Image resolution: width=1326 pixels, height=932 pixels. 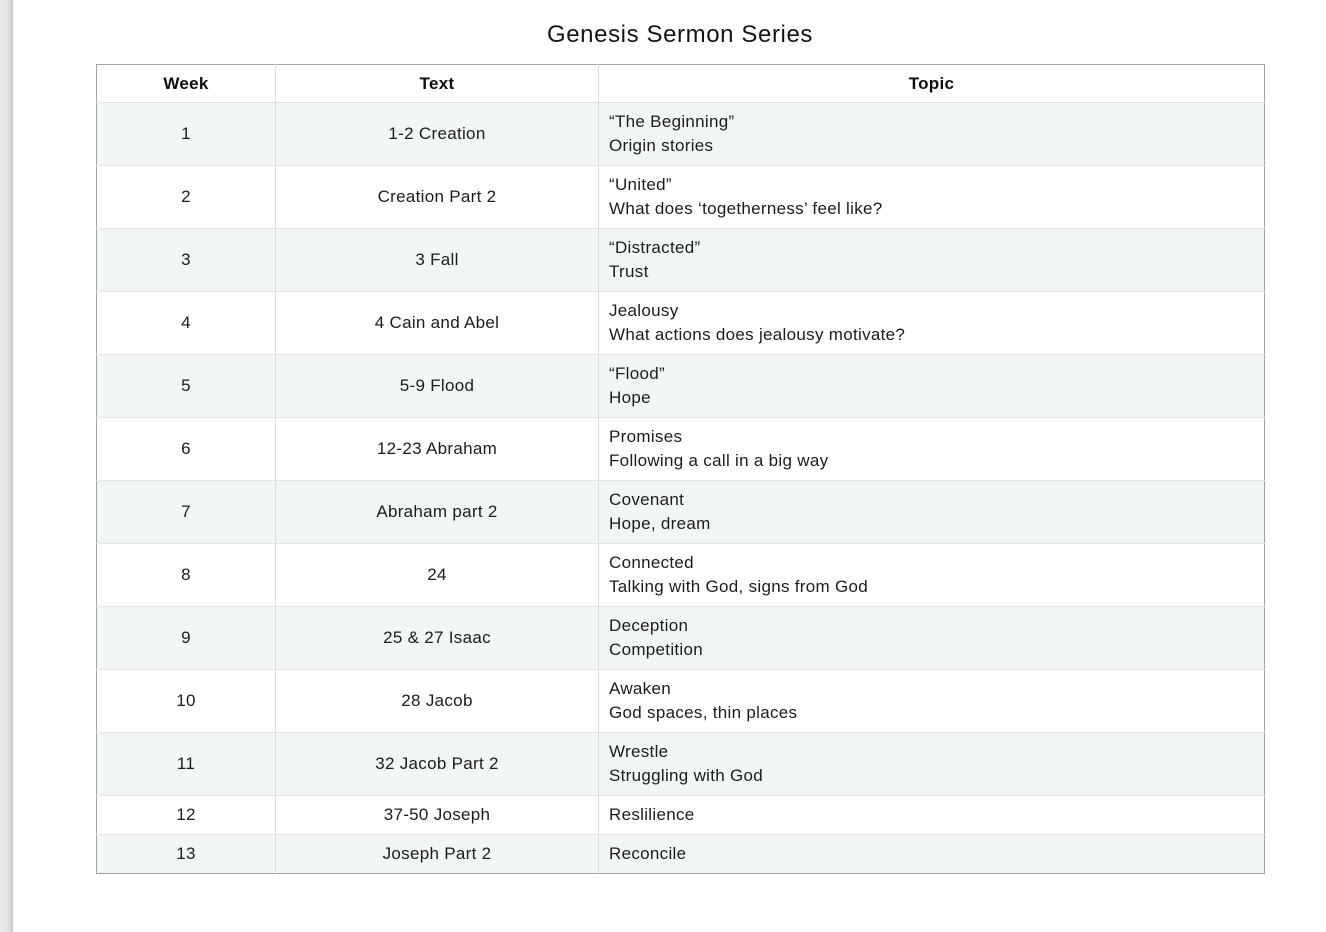 I want to click on week-cell: 12, so click(x=186, y=814).